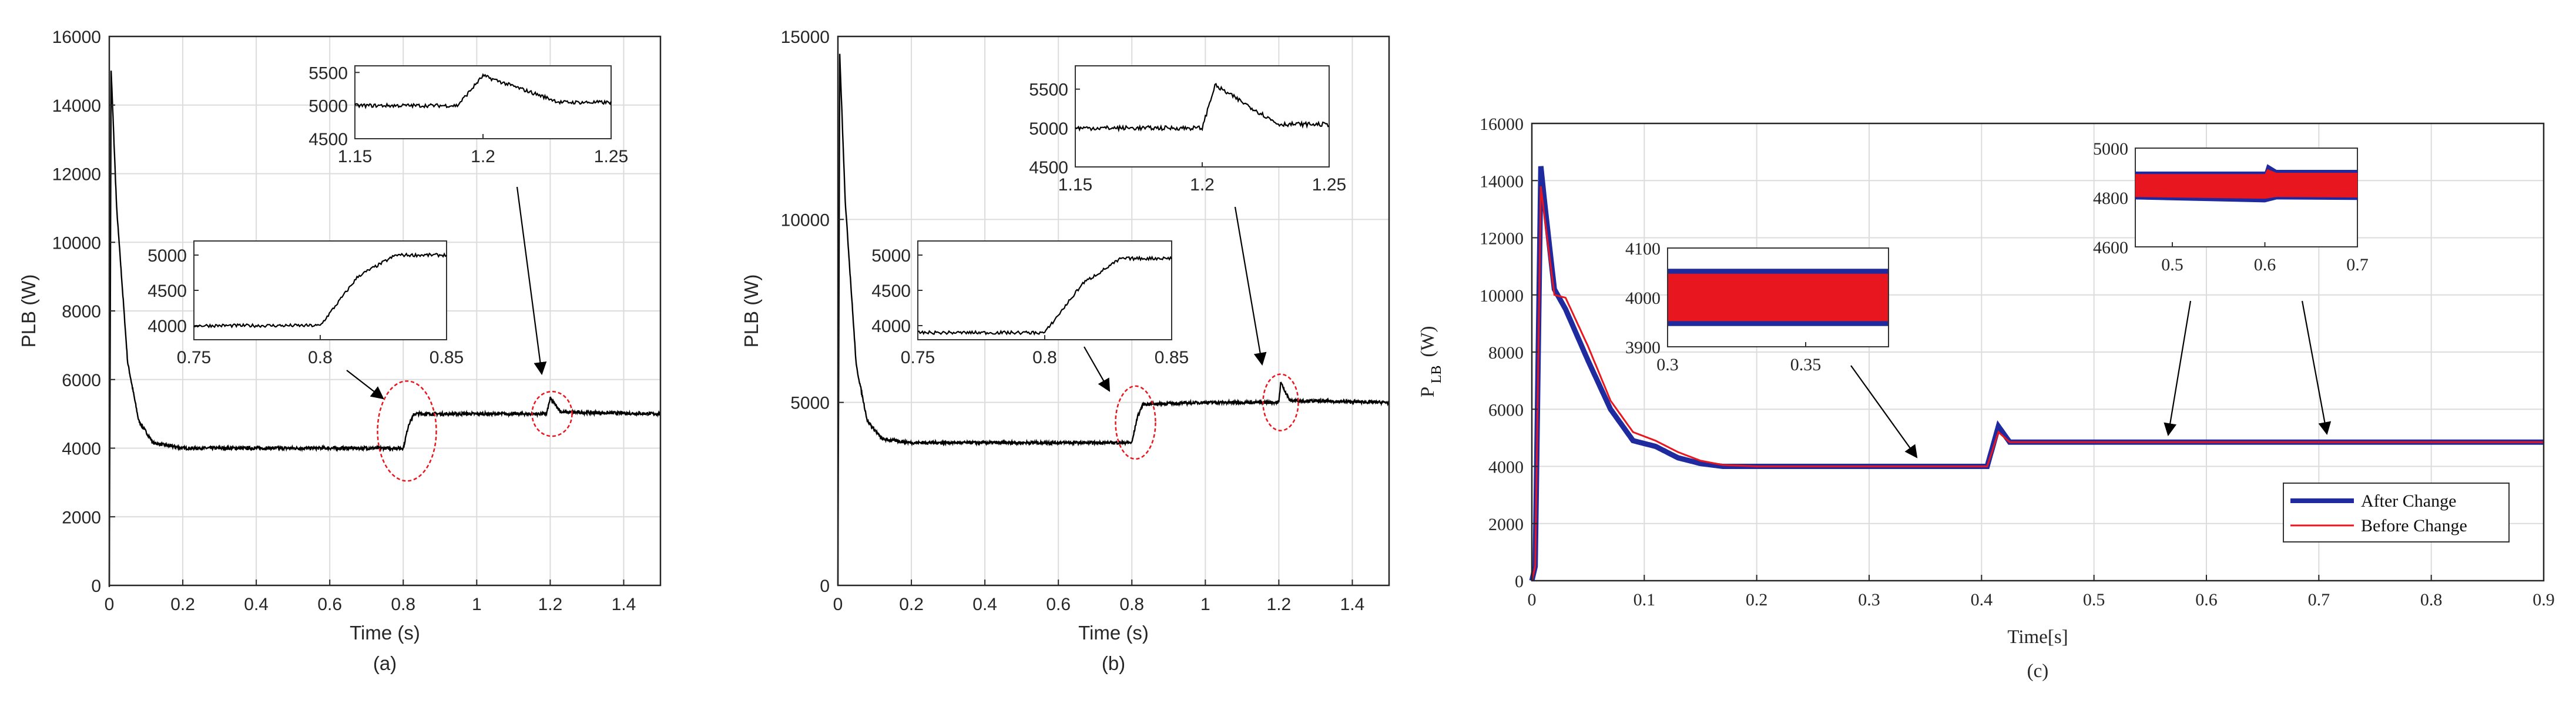 This screenshot has width=2576, height=710. What do you see at coordinates (751, 311) in the screenshot?
I see `y-axis-label: PLB (W)` at bounding box center [751, 311].